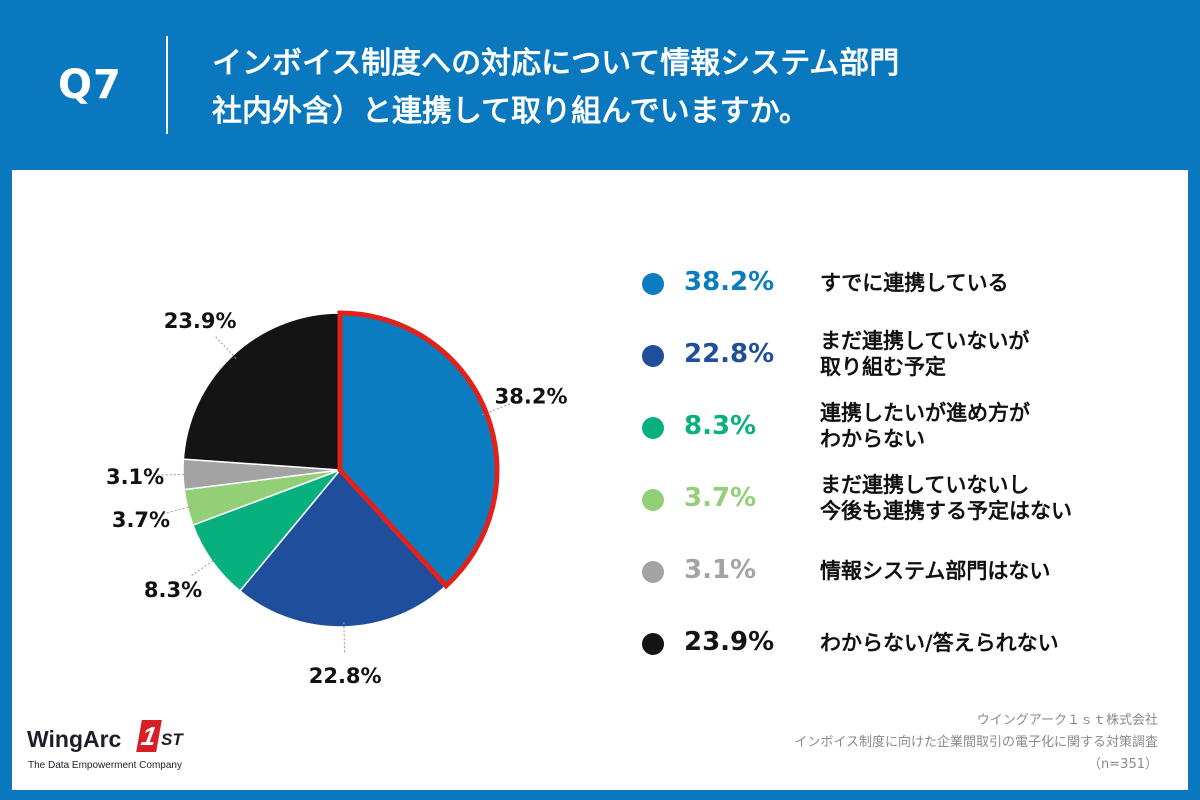 The image size is (1200, 800). I want to click on legend-label: 情報システム部門はない, so click(935, 571).